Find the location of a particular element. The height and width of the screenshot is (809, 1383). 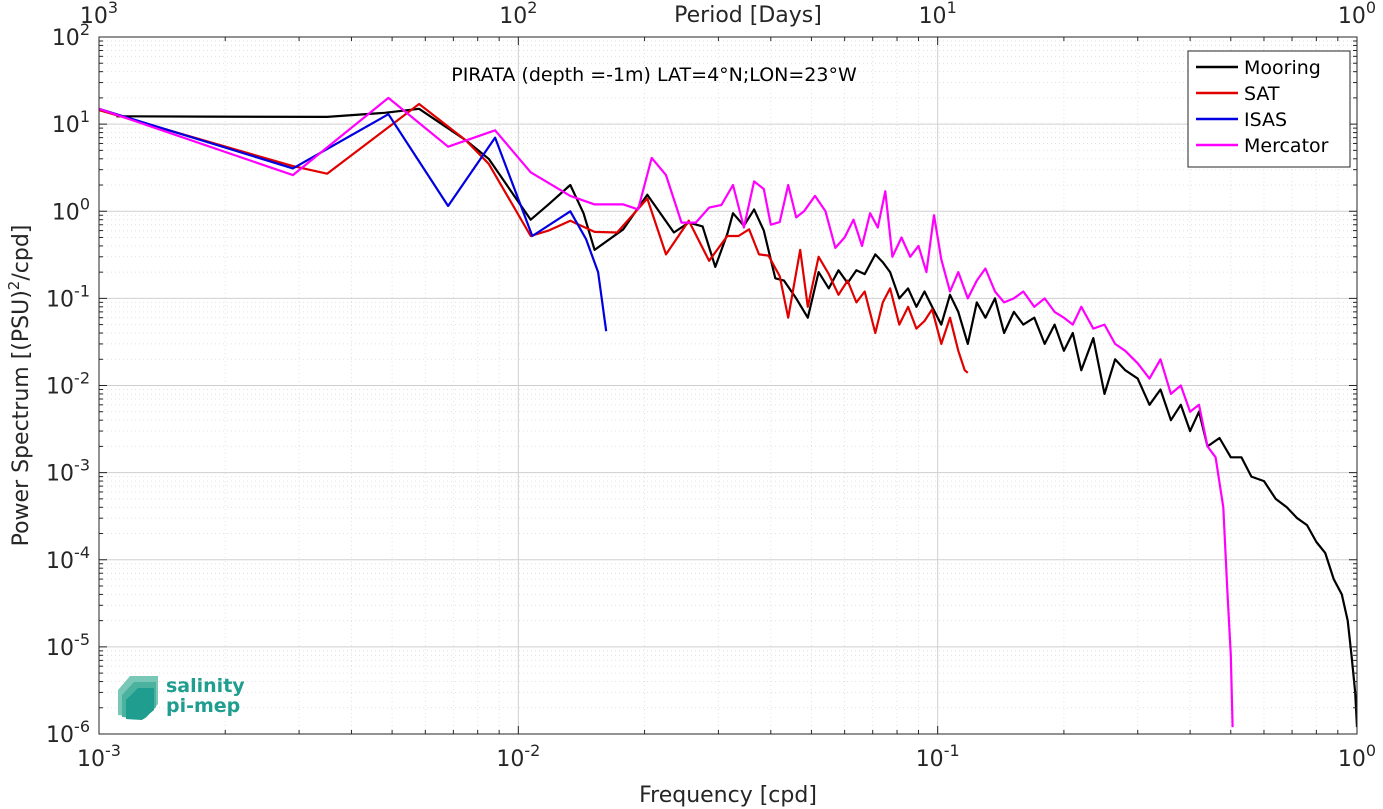

y-tick-label-exp: -6 is located at coordinates (82, 726).